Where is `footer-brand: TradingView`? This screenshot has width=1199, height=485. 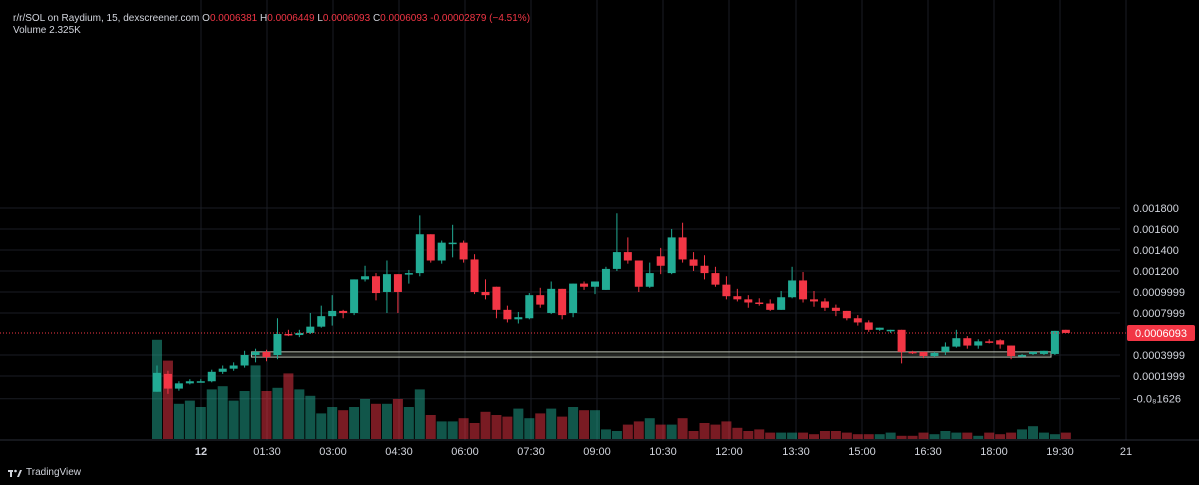
footer-brand: TradingView is located at coordinates (44, 472).